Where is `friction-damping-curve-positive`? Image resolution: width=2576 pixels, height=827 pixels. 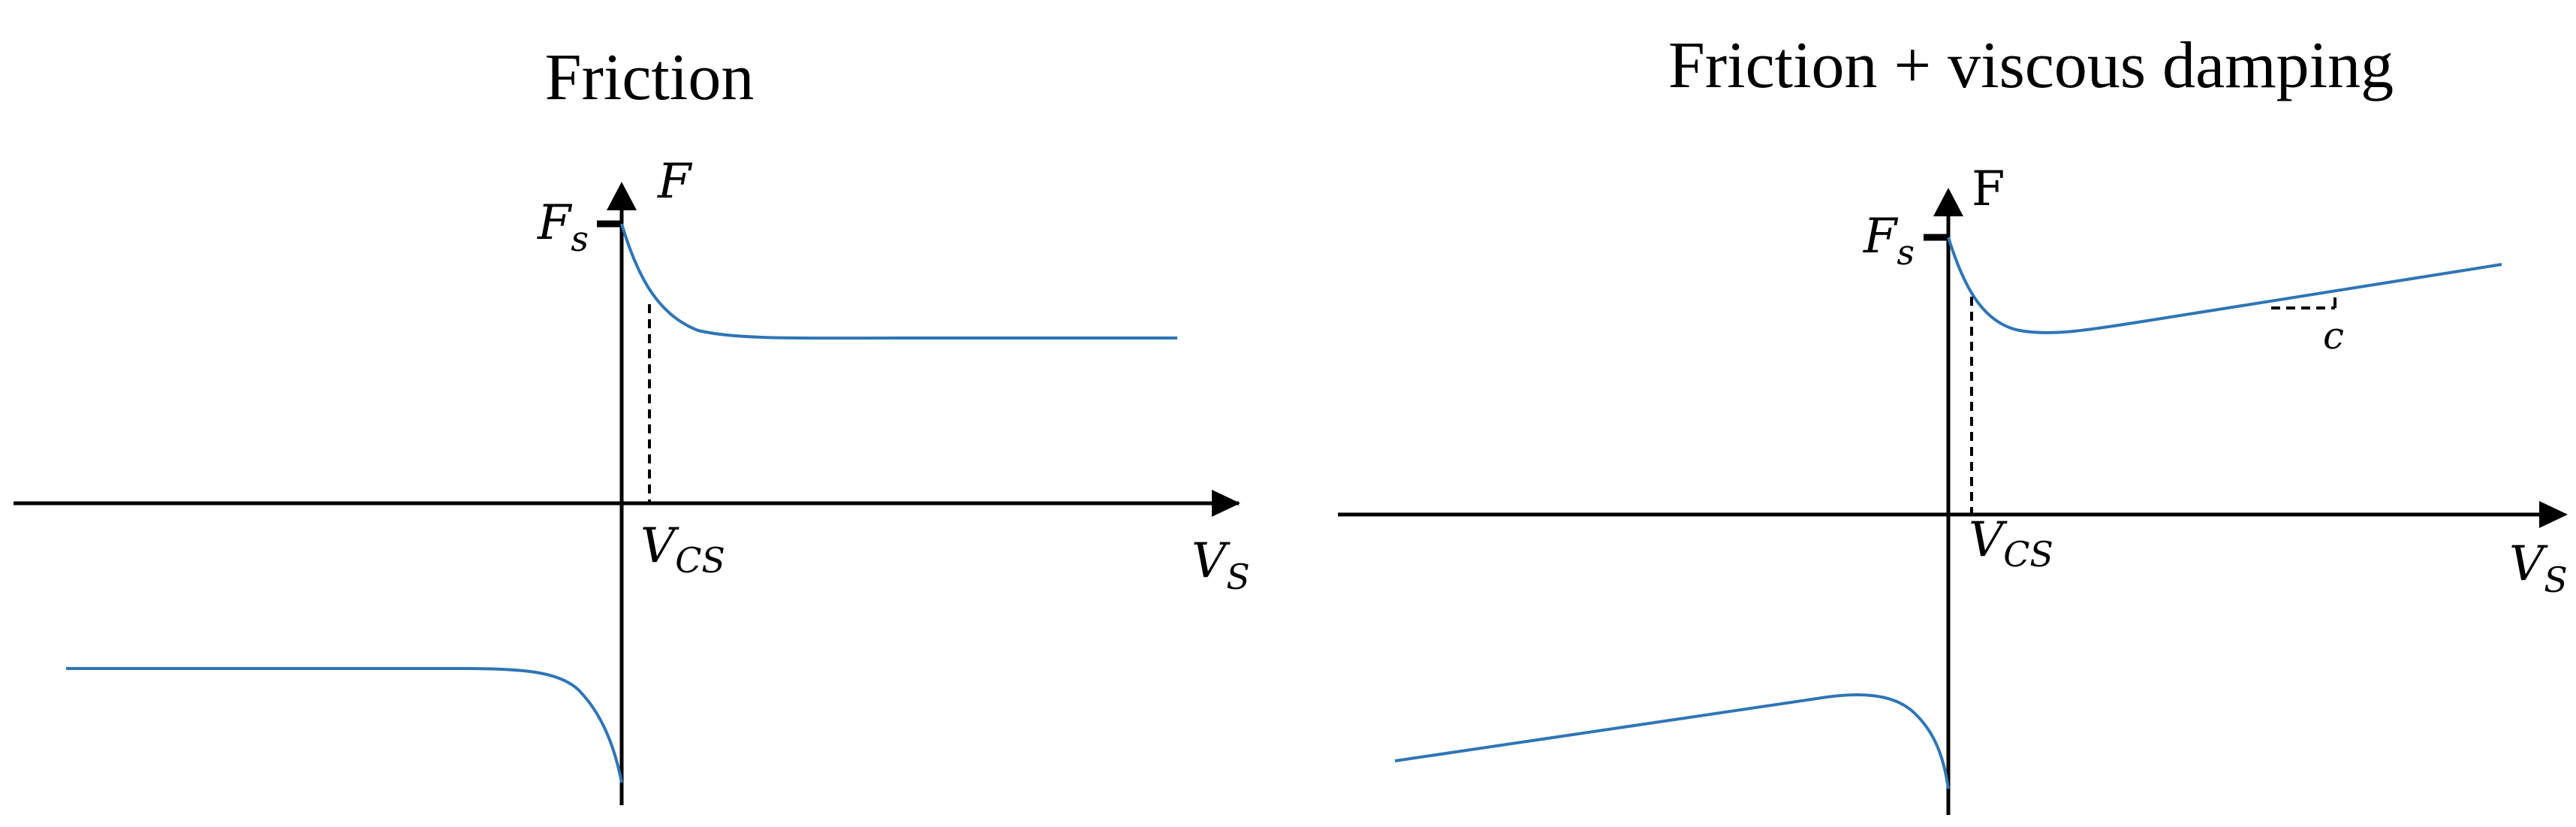 friction-damping-curve-positive is located at coordinates (2224, 285).